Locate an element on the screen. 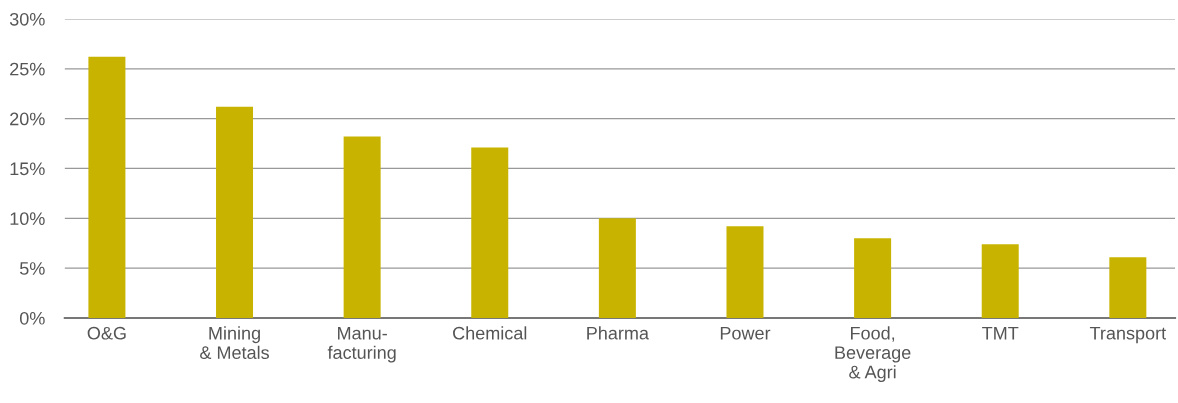  y-tick-label: 30% is located at coordinates (27, 19).